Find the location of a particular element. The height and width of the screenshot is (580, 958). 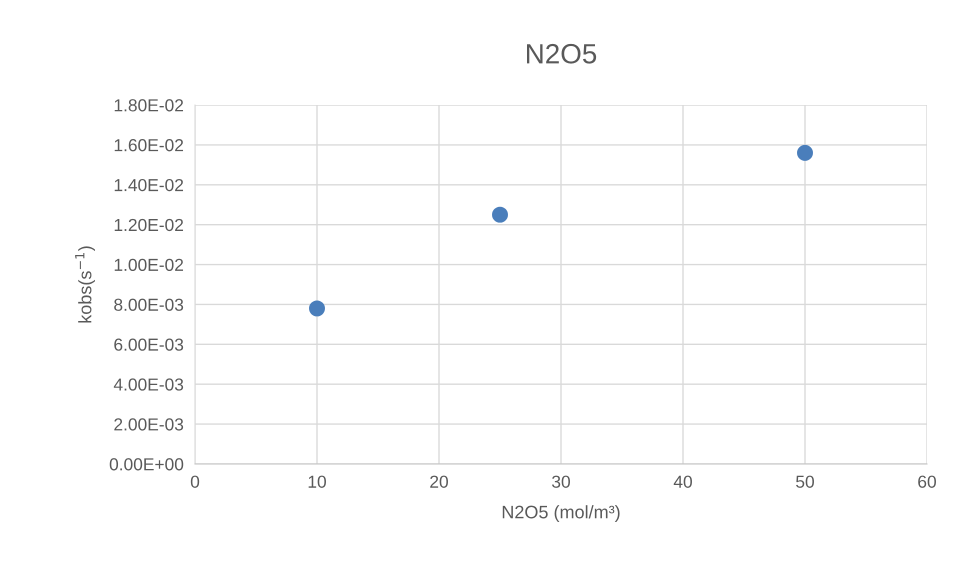

x-tick-label: 60 is located at coordinates (927, 482).